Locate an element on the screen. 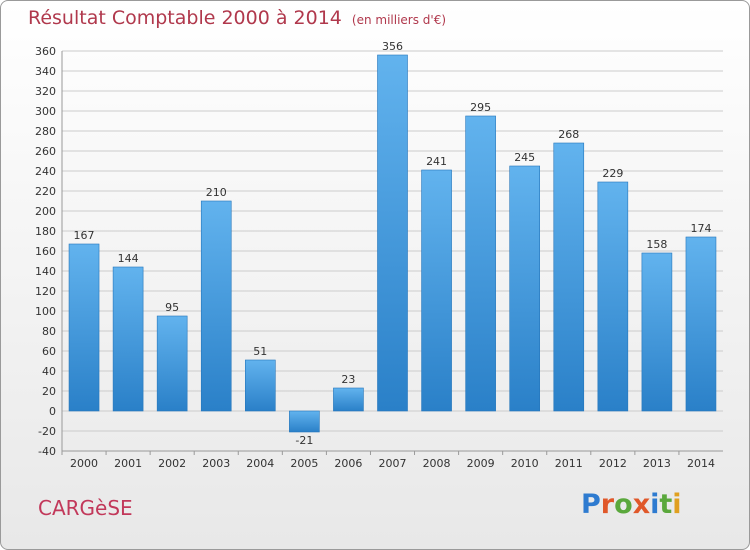 The image size is (750, 550). y-tick-label: 260 is located at coordinates (45, 151).